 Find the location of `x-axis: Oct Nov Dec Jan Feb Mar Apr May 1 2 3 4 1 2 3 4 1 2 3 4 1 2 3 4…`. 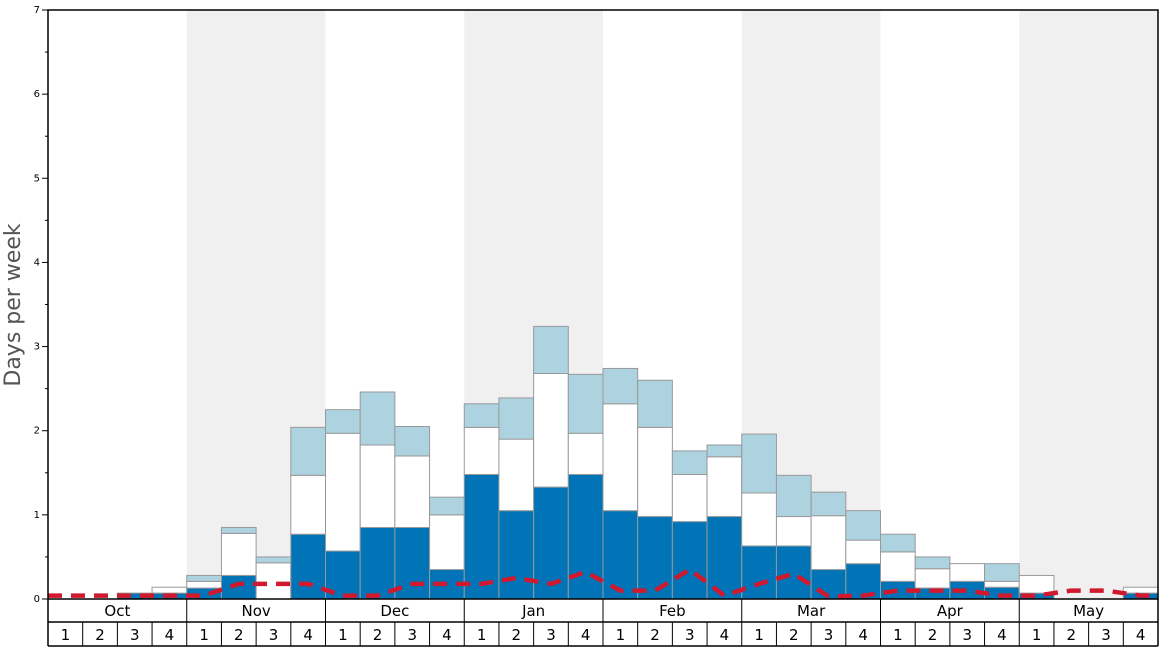

x-axis: Oct Nov Dec Jan Feb Mar Apr May 1 2 3 4 1 2 3 4 1 2 3 4 1 2 3 4… is located at coordinates (603, 623).